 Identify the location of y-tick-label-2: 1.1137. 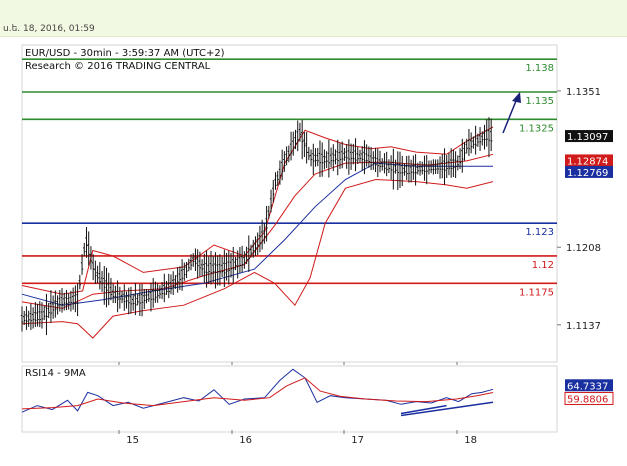
(583, 326).